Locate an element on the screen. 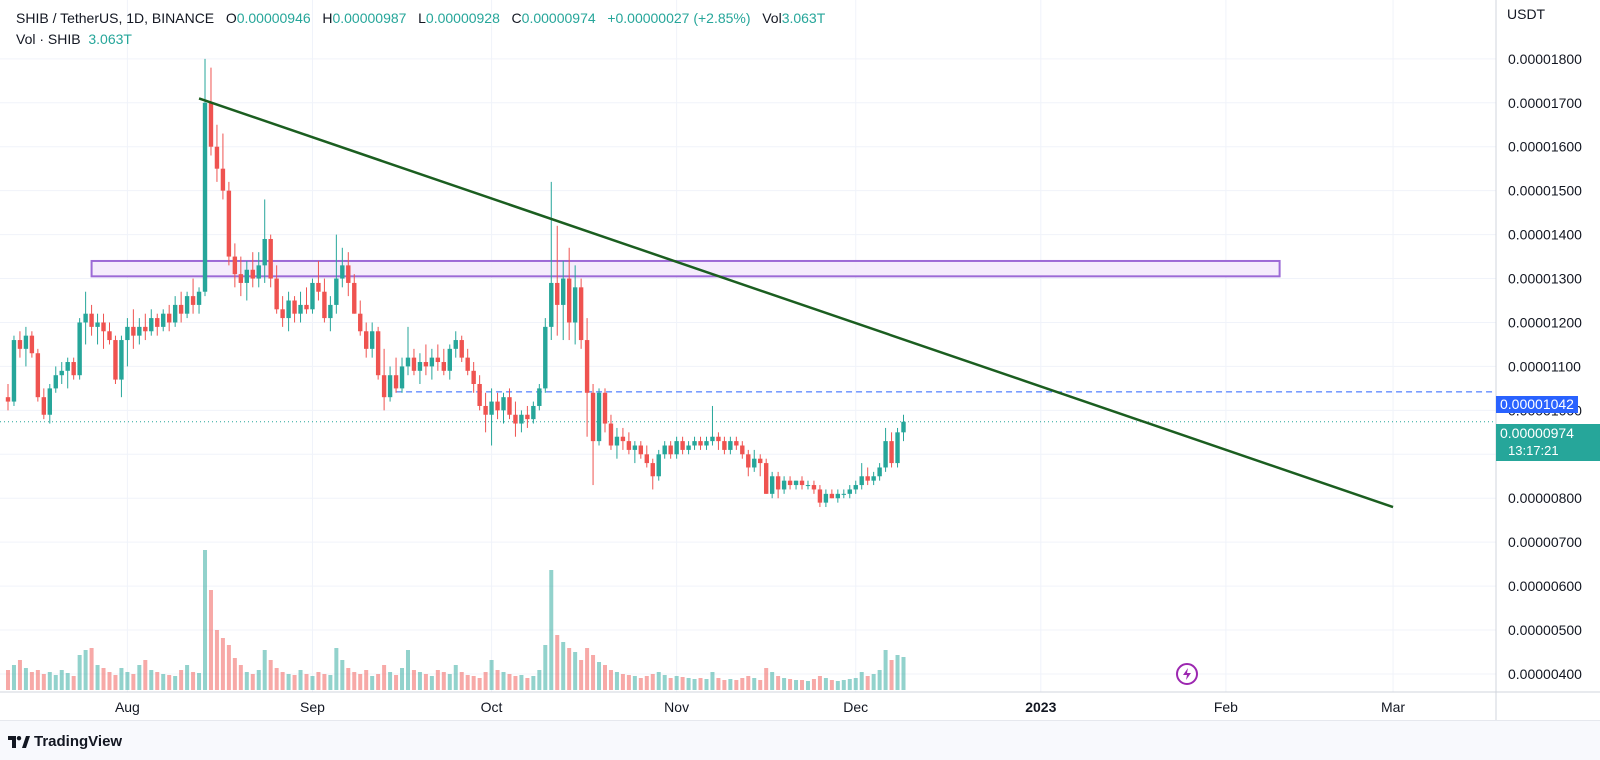 The image size is (1600, 760). volume-series-label: Vol · SHIB is located at coordinates (48, 39).